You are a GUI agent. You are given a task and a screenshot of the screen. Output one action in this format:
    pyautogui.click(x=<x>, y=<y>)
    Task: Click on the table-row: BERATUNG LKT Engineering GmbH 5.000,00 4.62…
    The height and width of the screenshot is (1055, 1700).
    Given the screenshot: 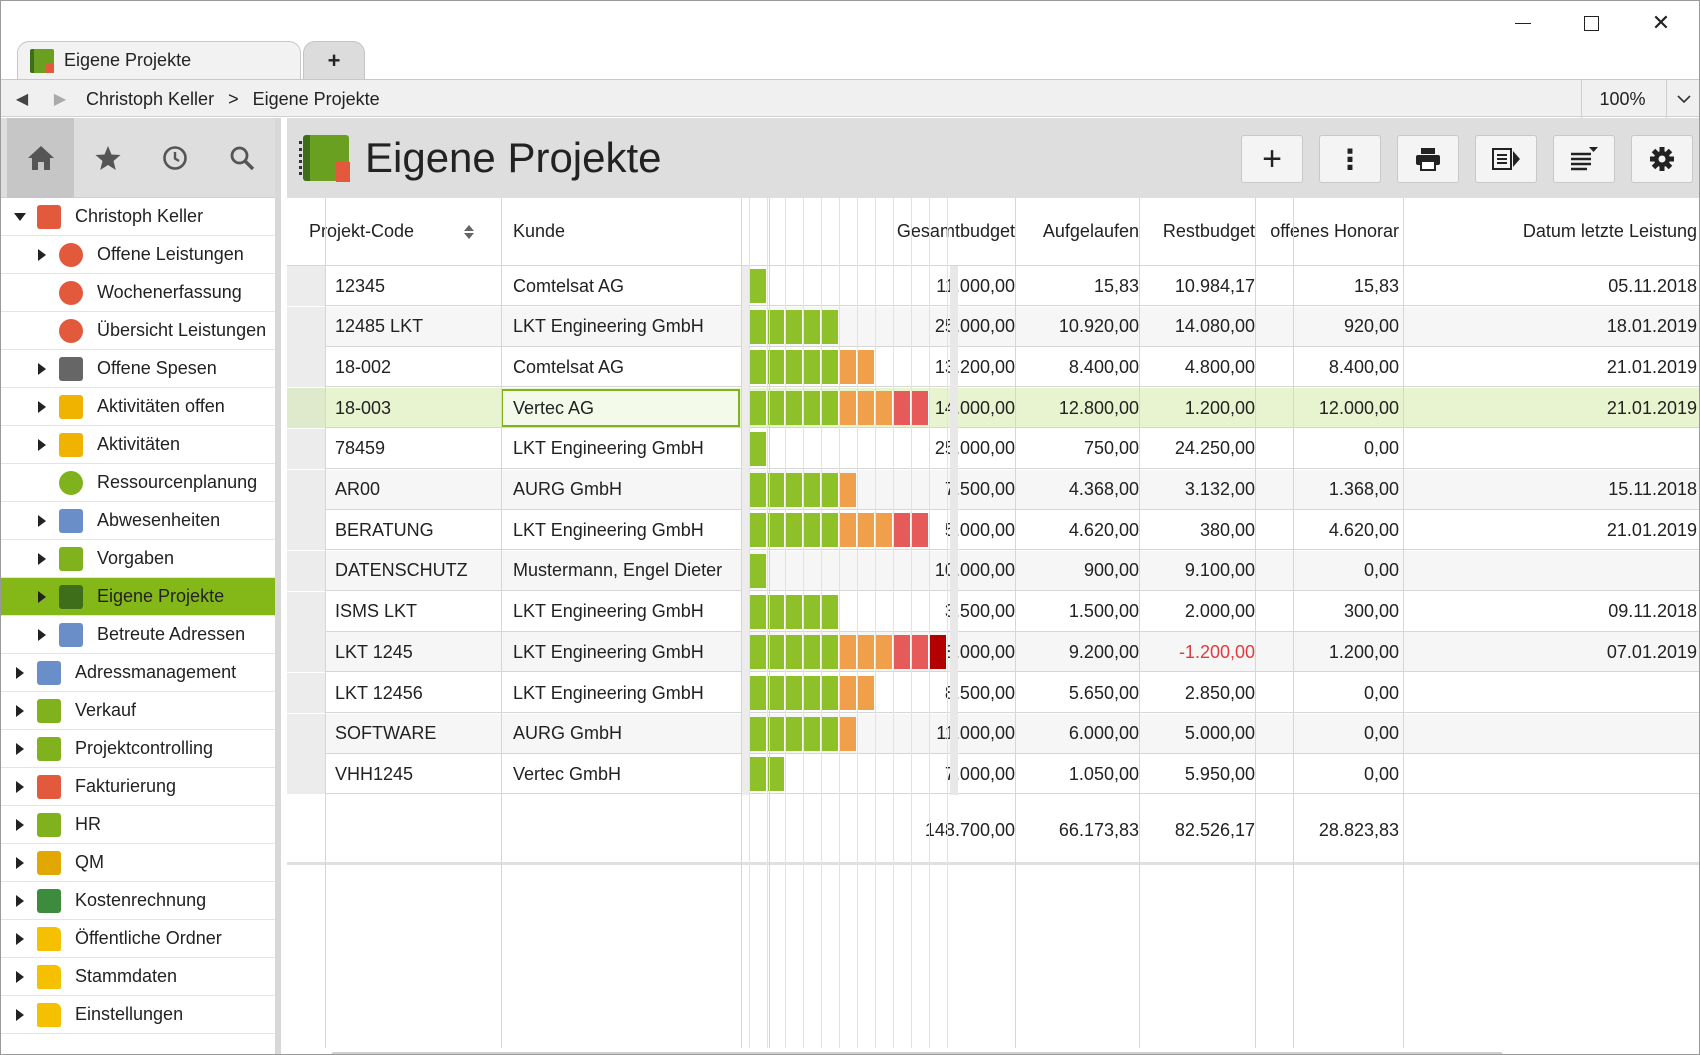 What is the action you would take?
    pyautogui.click(x=993, y=530)
    